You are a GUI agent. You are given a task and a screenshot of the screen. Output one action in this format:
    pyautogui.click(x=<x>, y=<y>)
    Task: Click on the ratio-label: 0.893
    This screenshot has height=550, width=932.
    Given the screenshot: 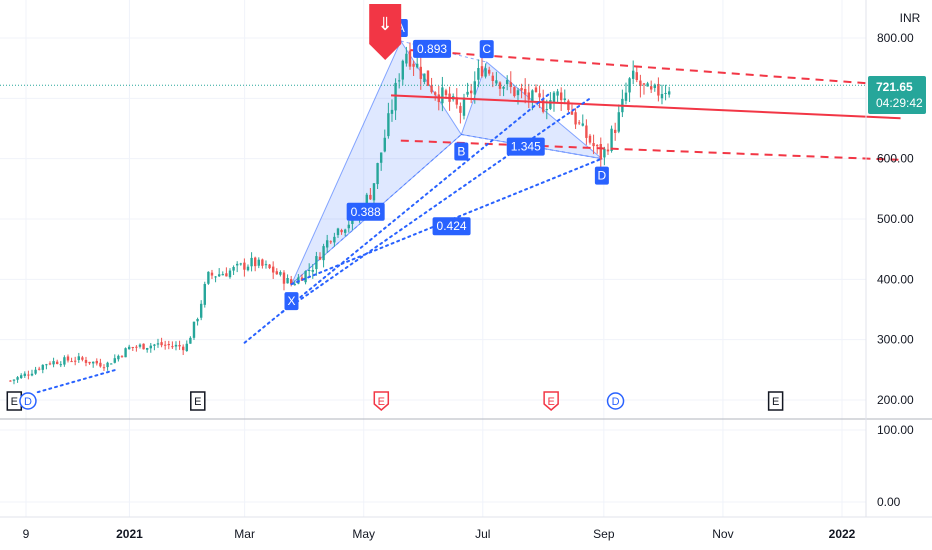 What is the action you would take?
    pyautogui.click(x=432, y=48)
    